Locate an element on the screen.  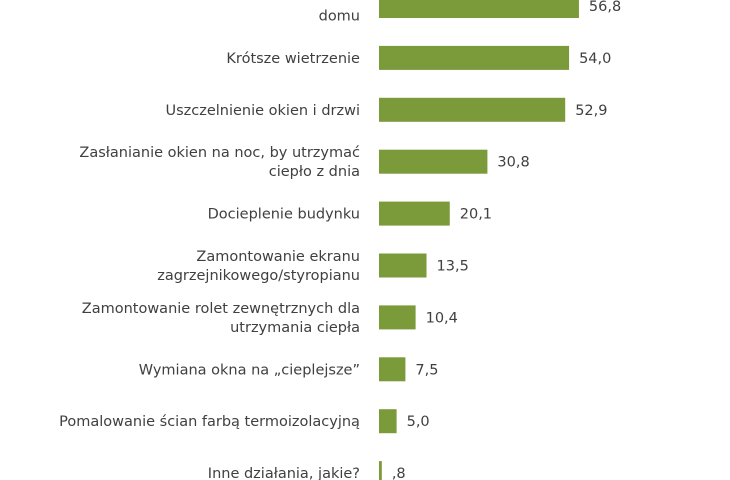
category-label: zagrzejnikowego/styropianu is located at coordinates (258, 276).